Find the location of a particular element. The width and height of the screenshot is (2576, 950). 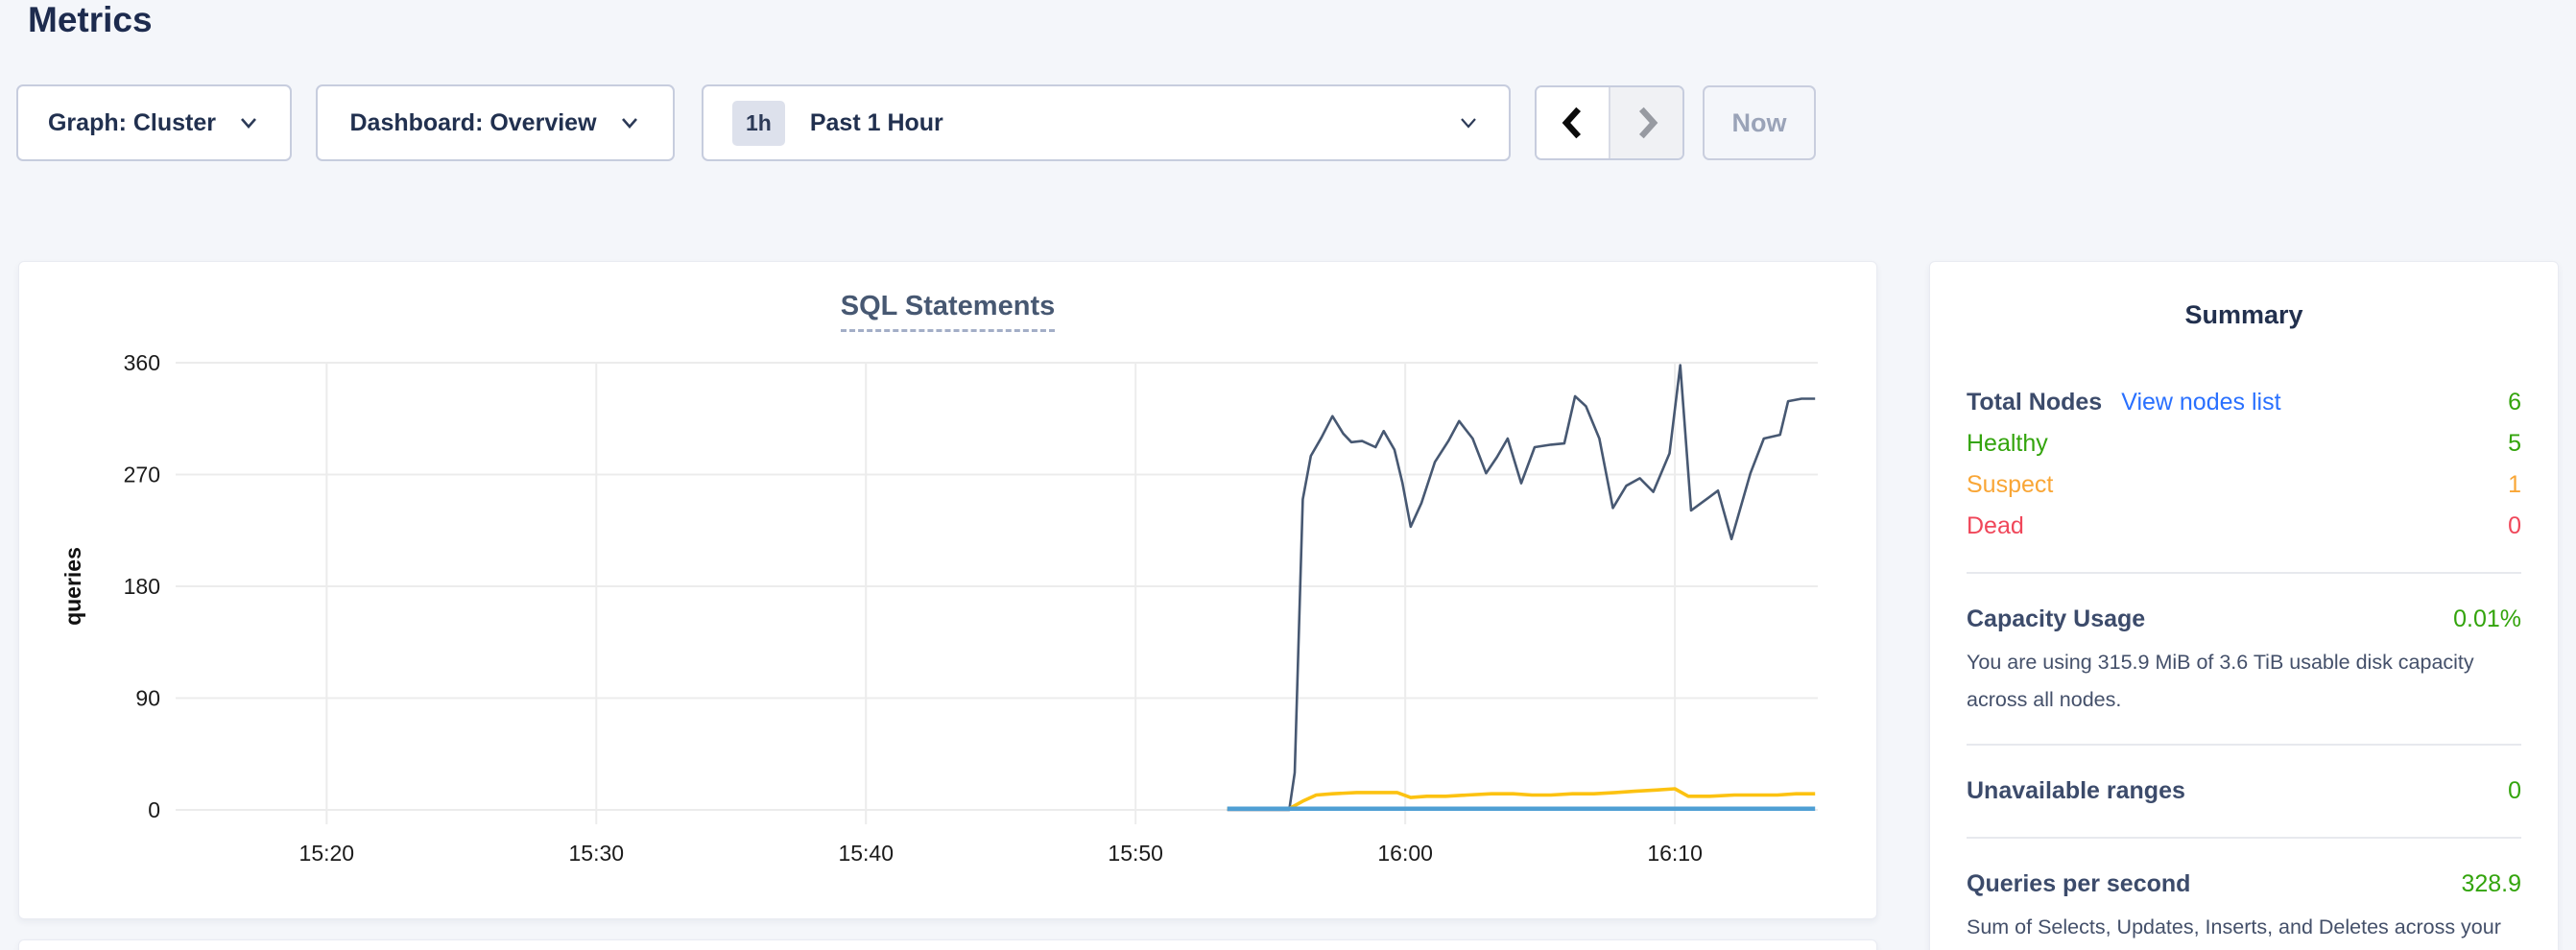

unavailable-ranges-value: 0 is located at coordinates (2514, 790).